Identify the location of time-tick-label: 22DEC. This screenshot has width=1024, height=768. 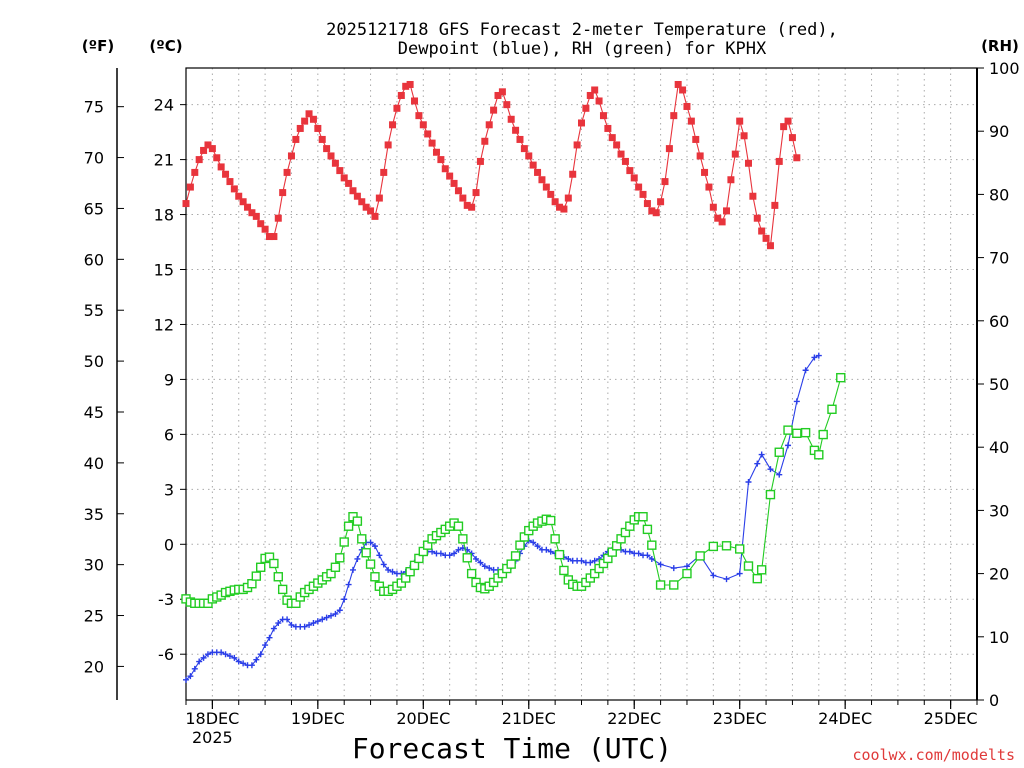
(634, 718).